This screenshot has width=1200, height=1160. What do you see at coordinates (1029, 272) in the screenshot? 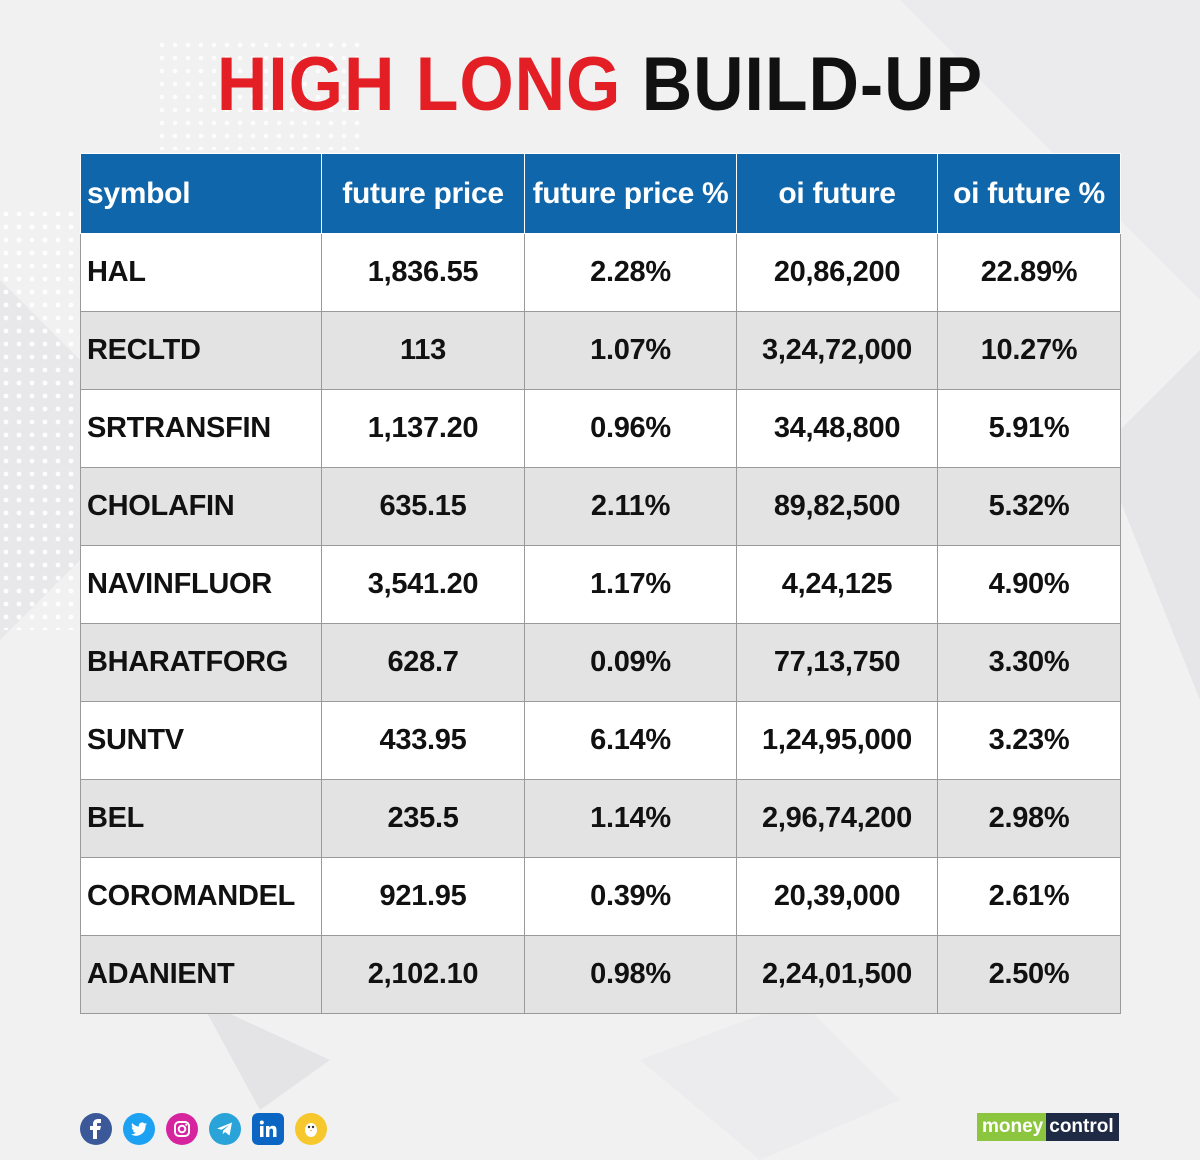
I see `cell-oi-future-pct: 22.89%` at bounding box center [1029, 272].